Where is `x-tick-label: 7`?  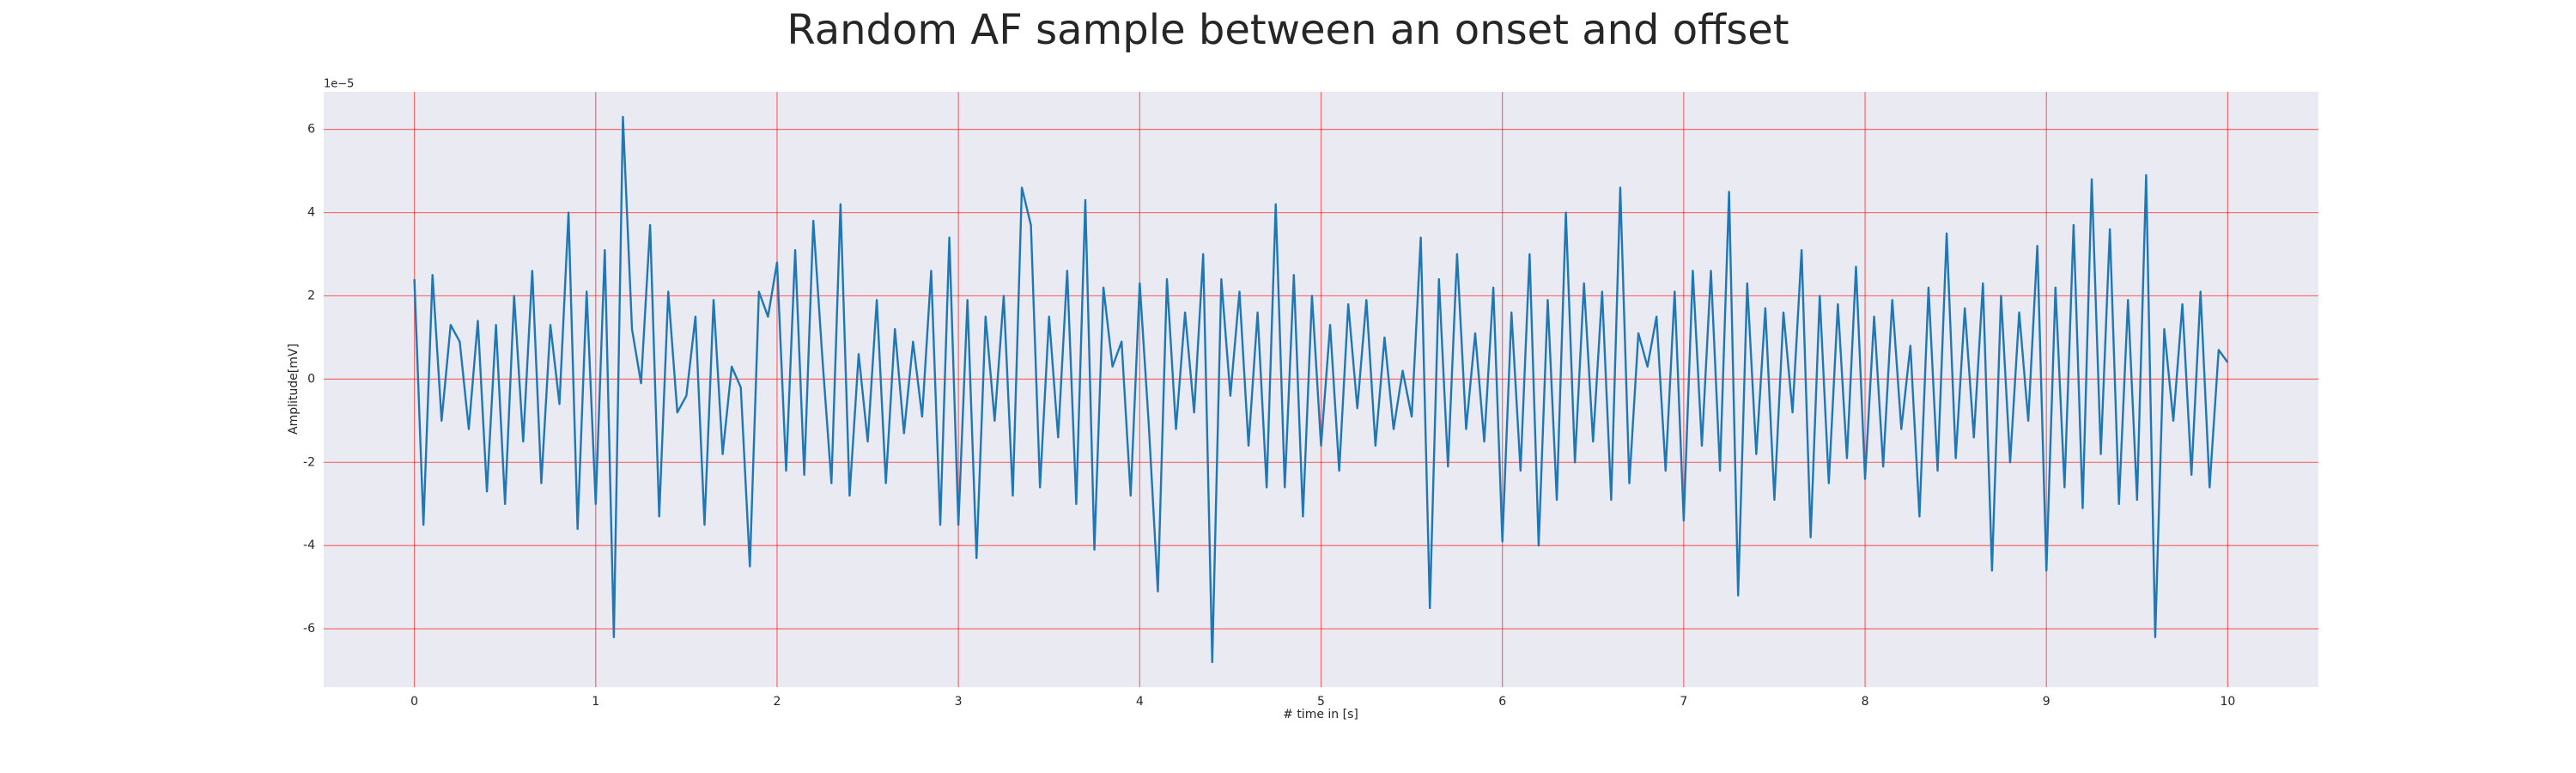 x-tick-label: 7 is located at coordinates (1683, 702).